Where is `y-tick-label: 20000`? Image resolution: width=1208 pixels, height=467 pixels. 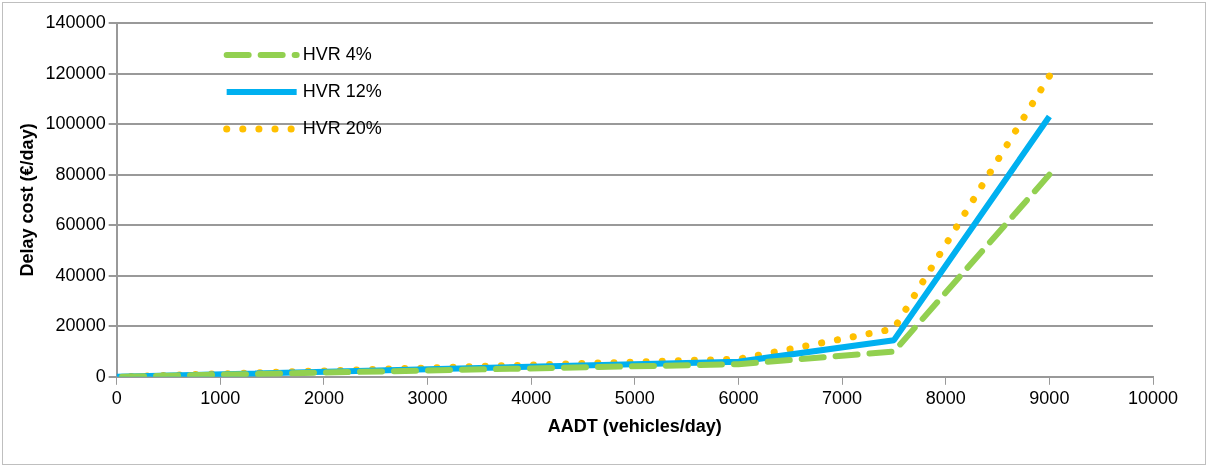 y-tick-label: 20000 is located at coordinates (80, 325).